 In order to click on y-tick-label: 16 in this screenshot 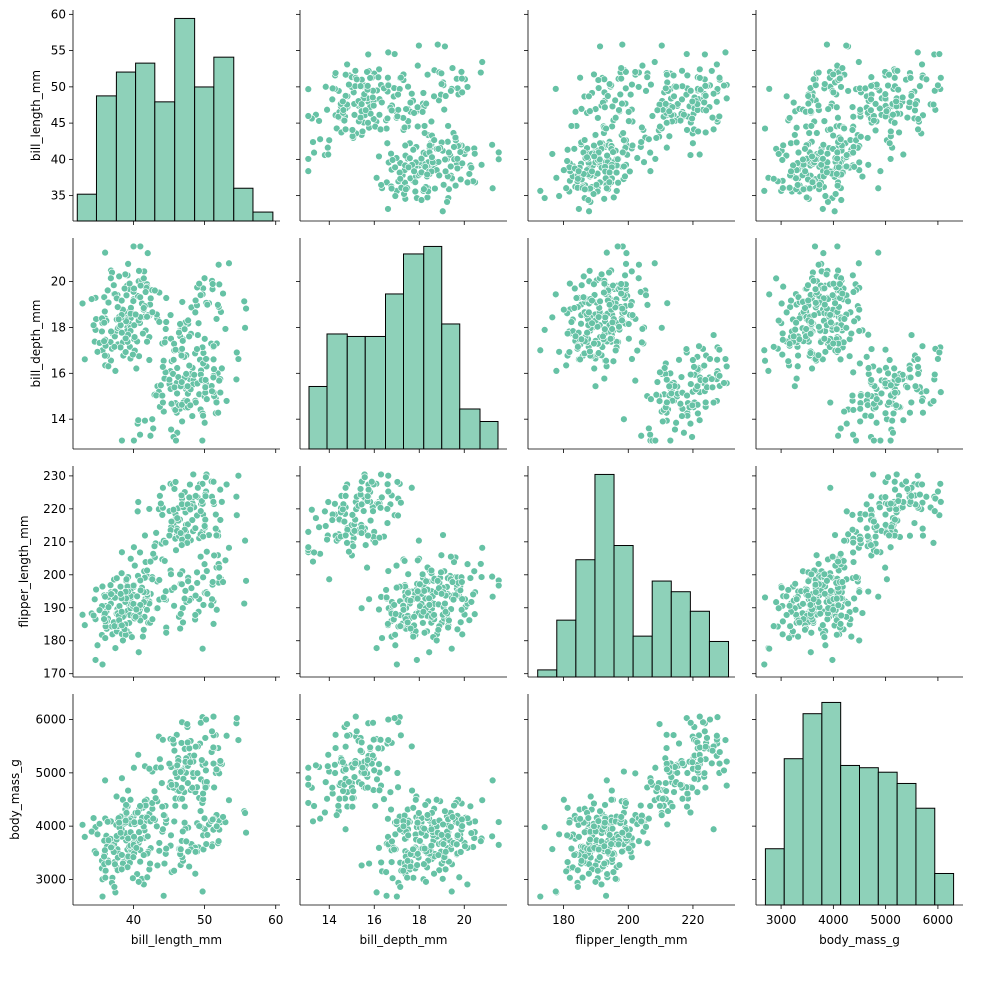, I will do `click(58, 373)`.